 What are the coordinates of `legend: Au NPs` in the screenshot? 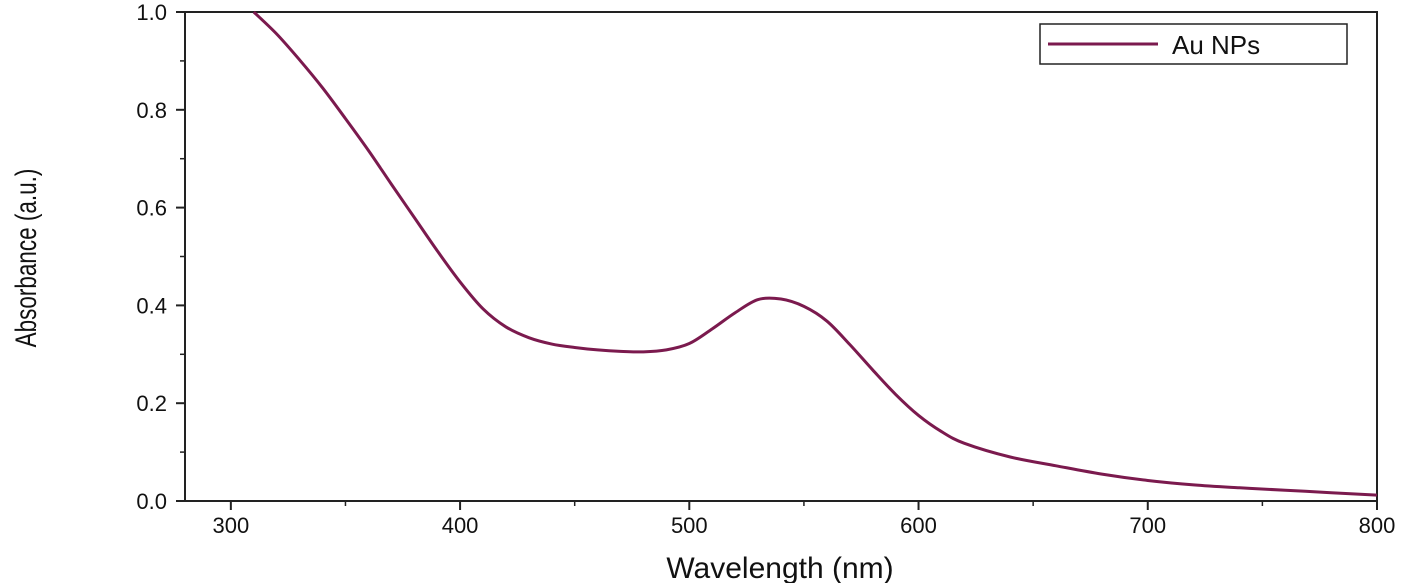 It's located at (1193, 44).